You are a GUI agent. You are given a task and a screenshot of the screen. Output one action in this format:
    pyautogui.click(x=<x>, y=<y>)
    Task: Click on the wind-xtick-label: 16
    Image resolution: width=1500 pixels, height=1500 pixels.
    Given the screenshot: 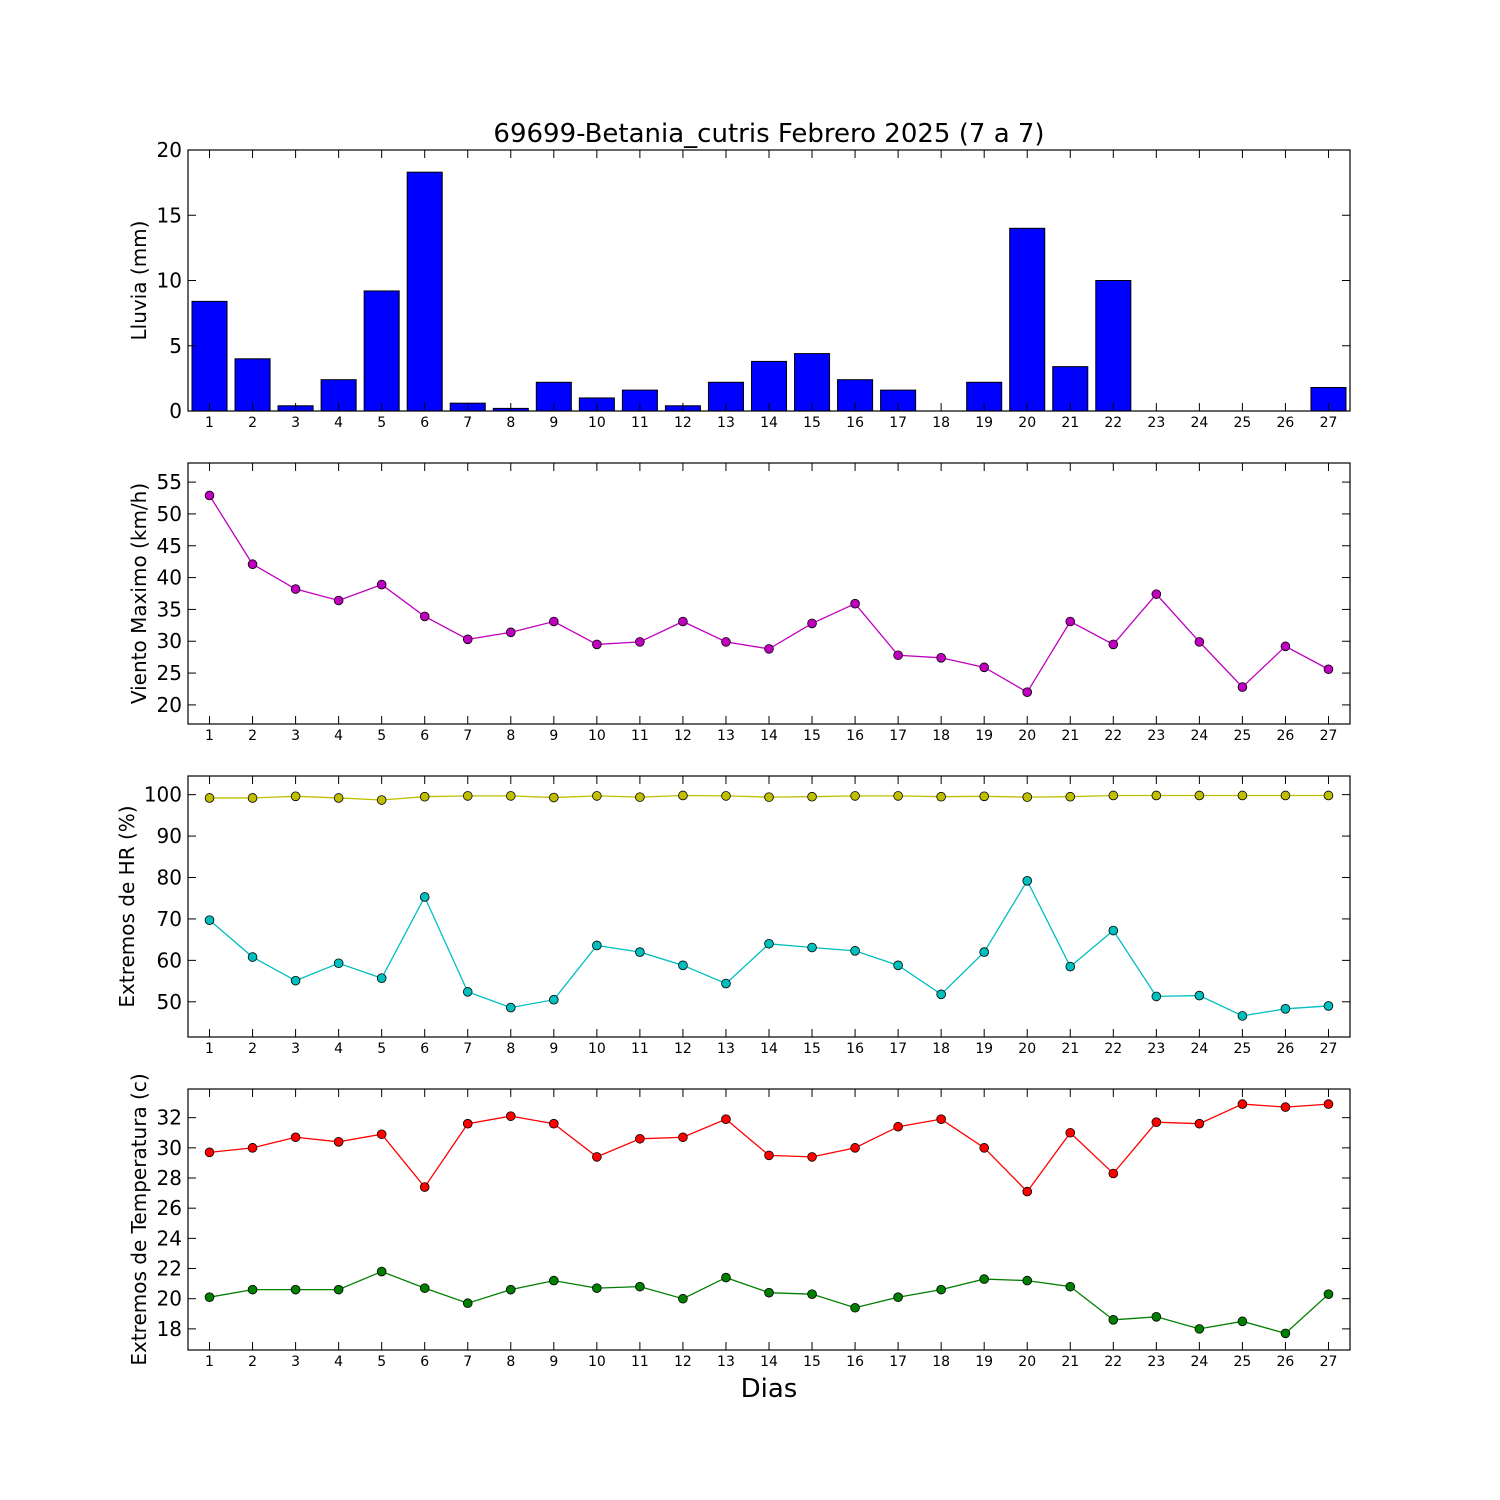 What is the action you would take?
    pyautogui.click(x=855, y=736)
    